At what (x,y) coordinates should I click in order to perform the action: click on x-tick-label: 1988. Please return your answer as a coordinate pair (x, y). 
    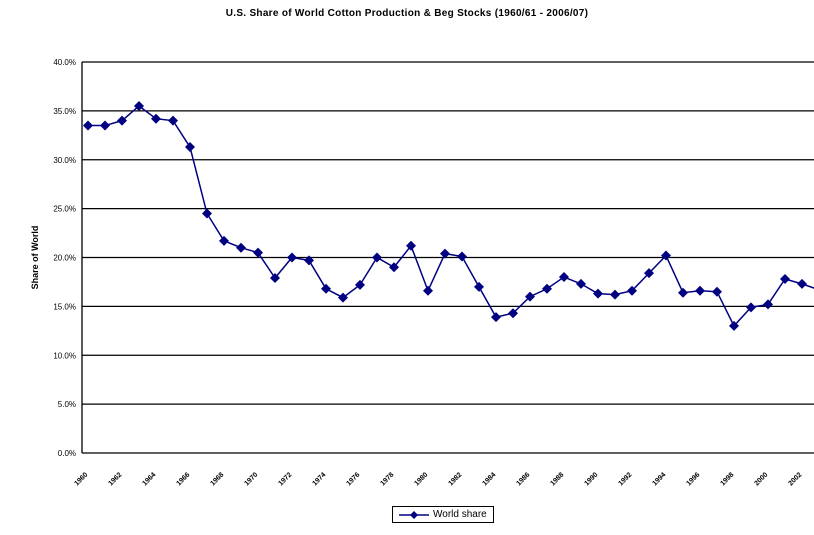
    Looking at the image, I should click on (557, 479).